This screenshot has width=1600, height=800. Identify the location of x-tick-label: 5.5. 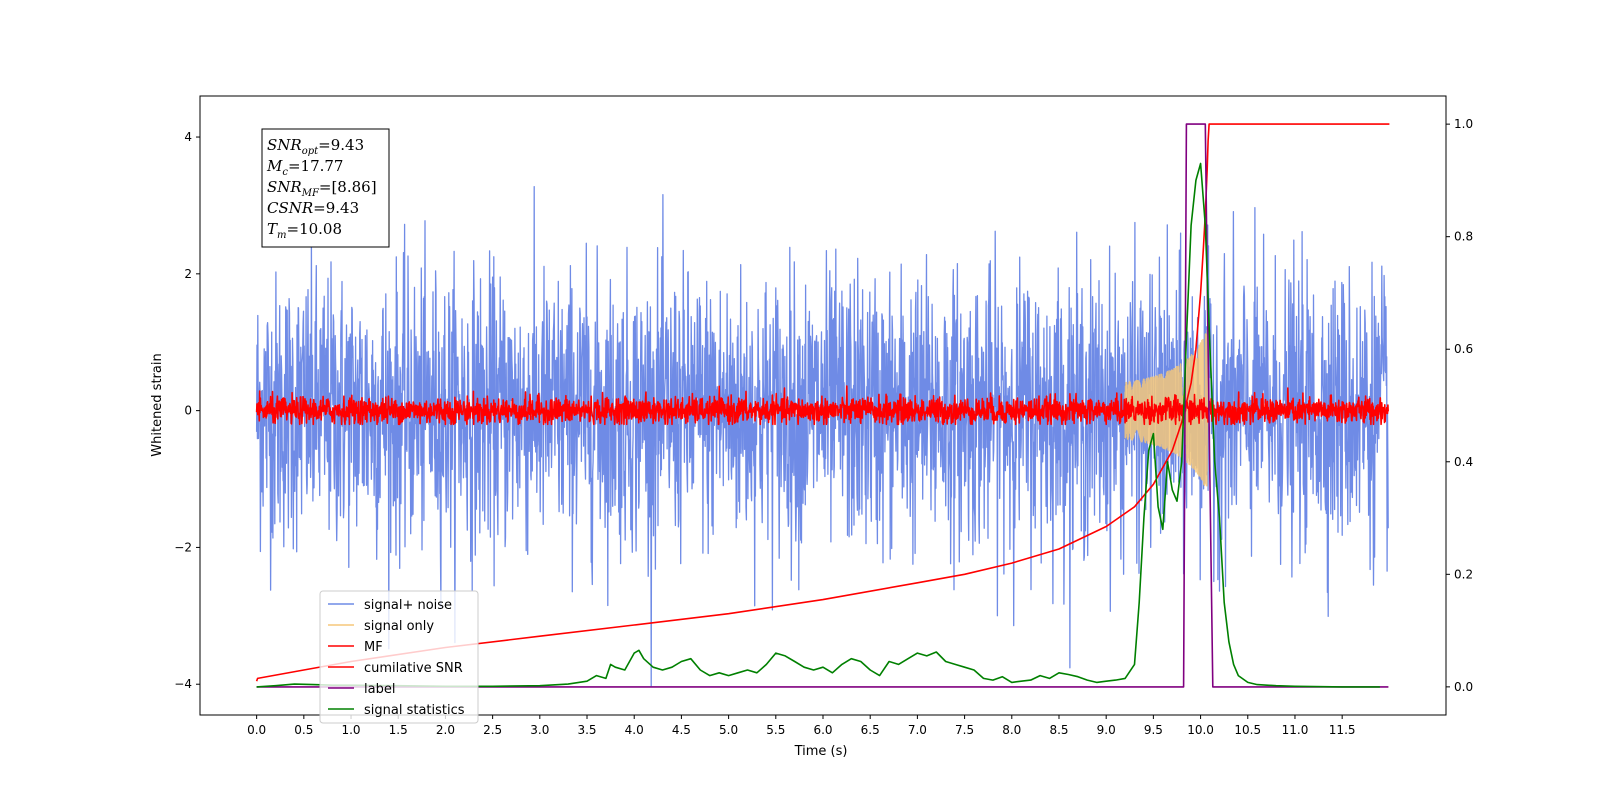
(775, 730).